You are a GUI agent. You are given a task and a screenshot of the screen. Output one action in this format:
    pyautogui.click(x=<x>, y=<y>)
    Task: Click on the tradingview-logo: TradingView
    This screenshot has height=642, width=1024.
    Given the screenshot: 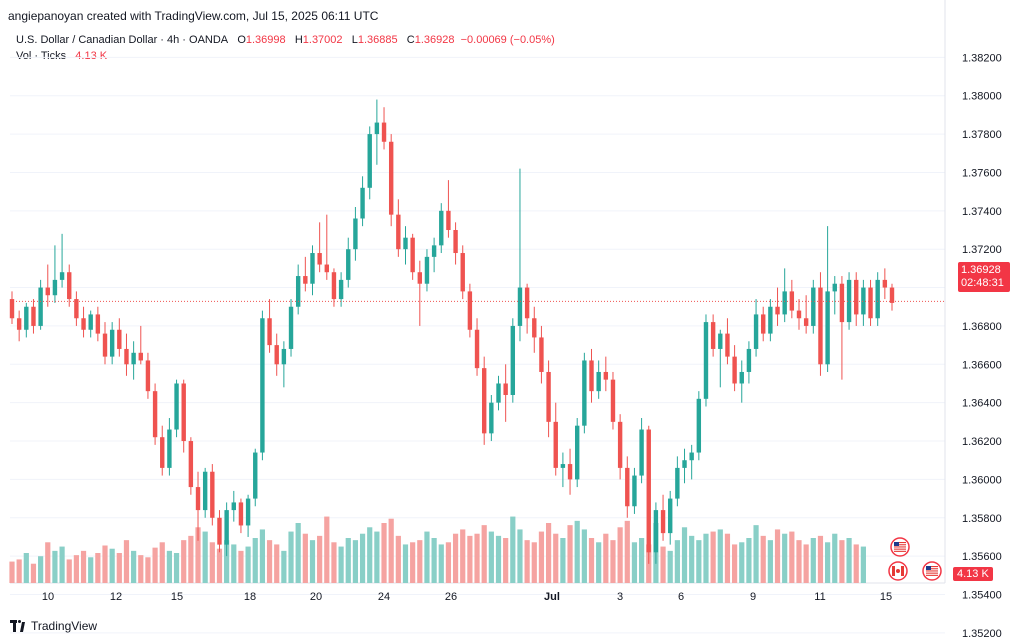 What is the action you would take?
    pyautogui.click(x=53, y=626)
    